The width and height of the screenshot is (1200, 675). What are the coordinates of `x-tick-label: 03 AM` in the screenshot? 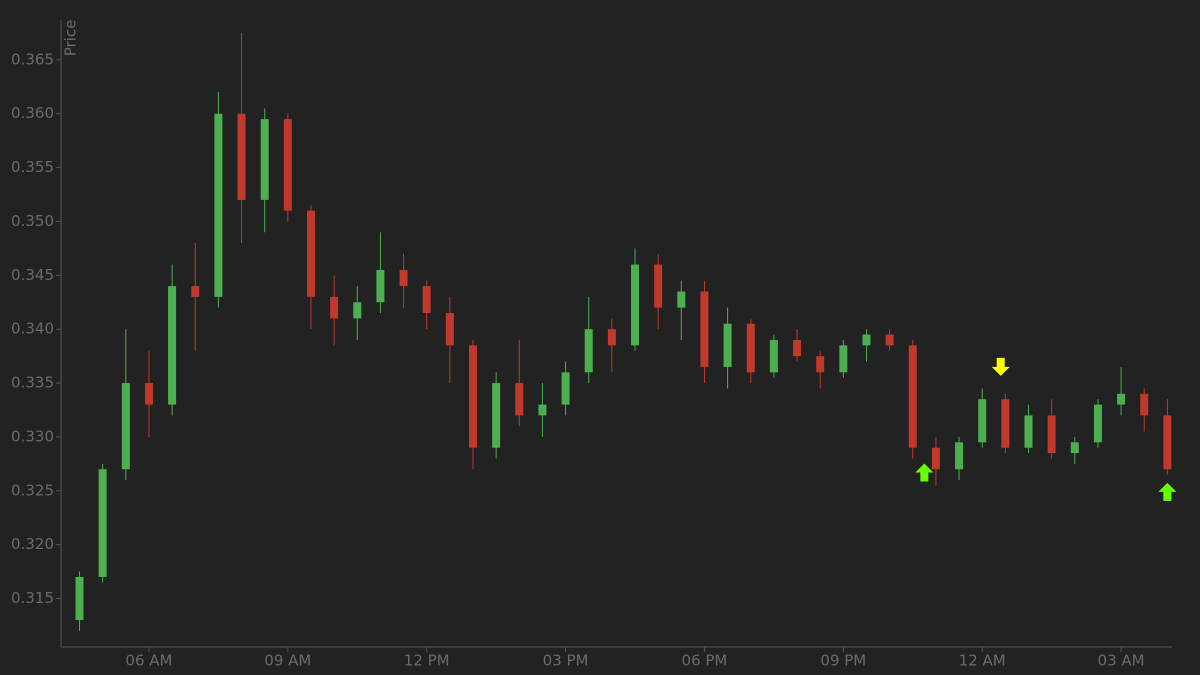 It's located at (1121, 661).